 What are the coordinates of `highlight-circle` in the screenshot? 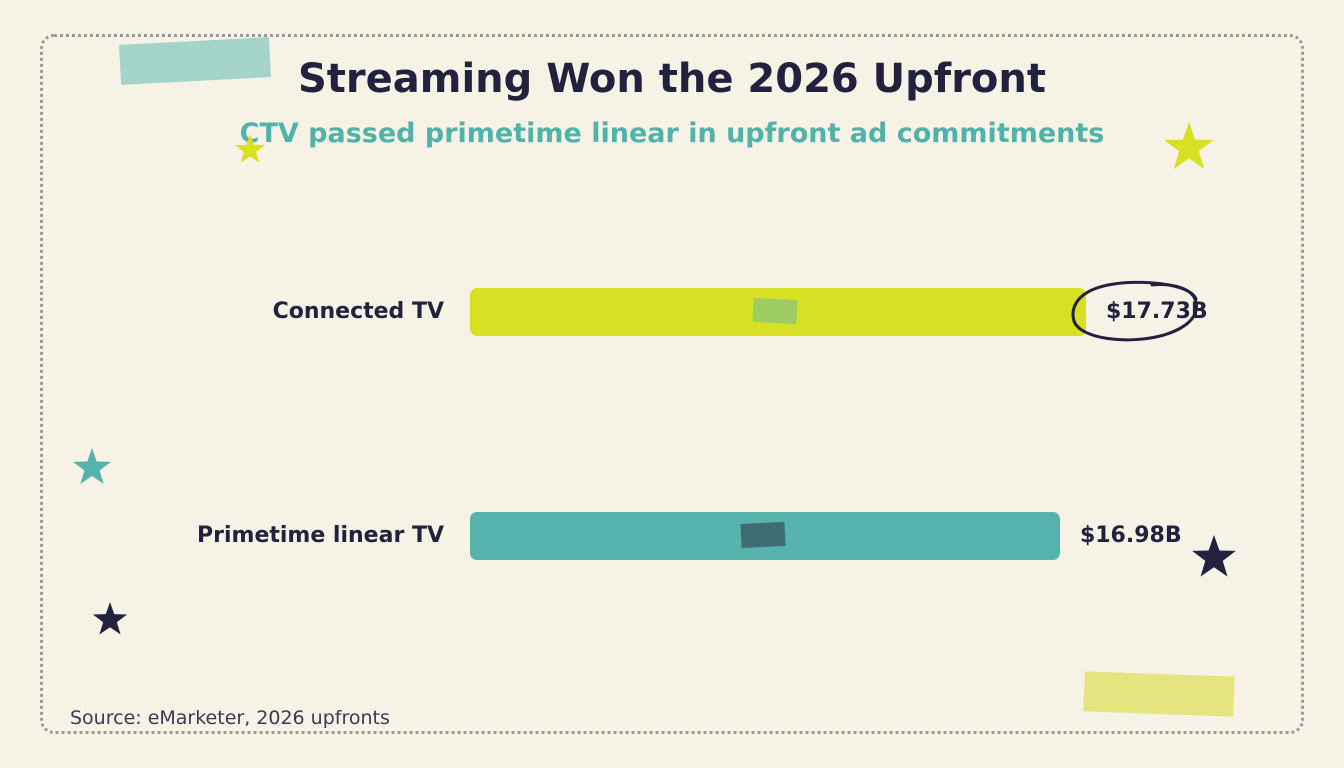 It's located at (1134, 311).